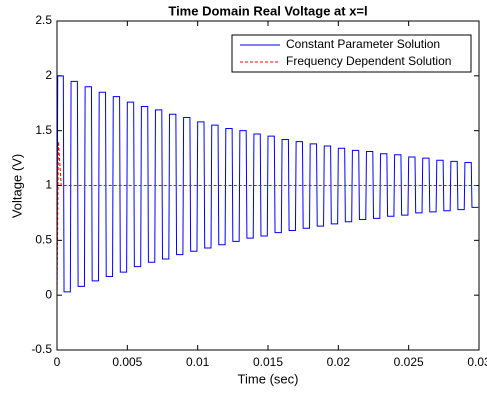 The height and width of the screenshot is (393, 487). What do you see at coordinates (48, 185) in the screenshot?
I see `y-tick-label: 1` at bounding box center [48, 185].